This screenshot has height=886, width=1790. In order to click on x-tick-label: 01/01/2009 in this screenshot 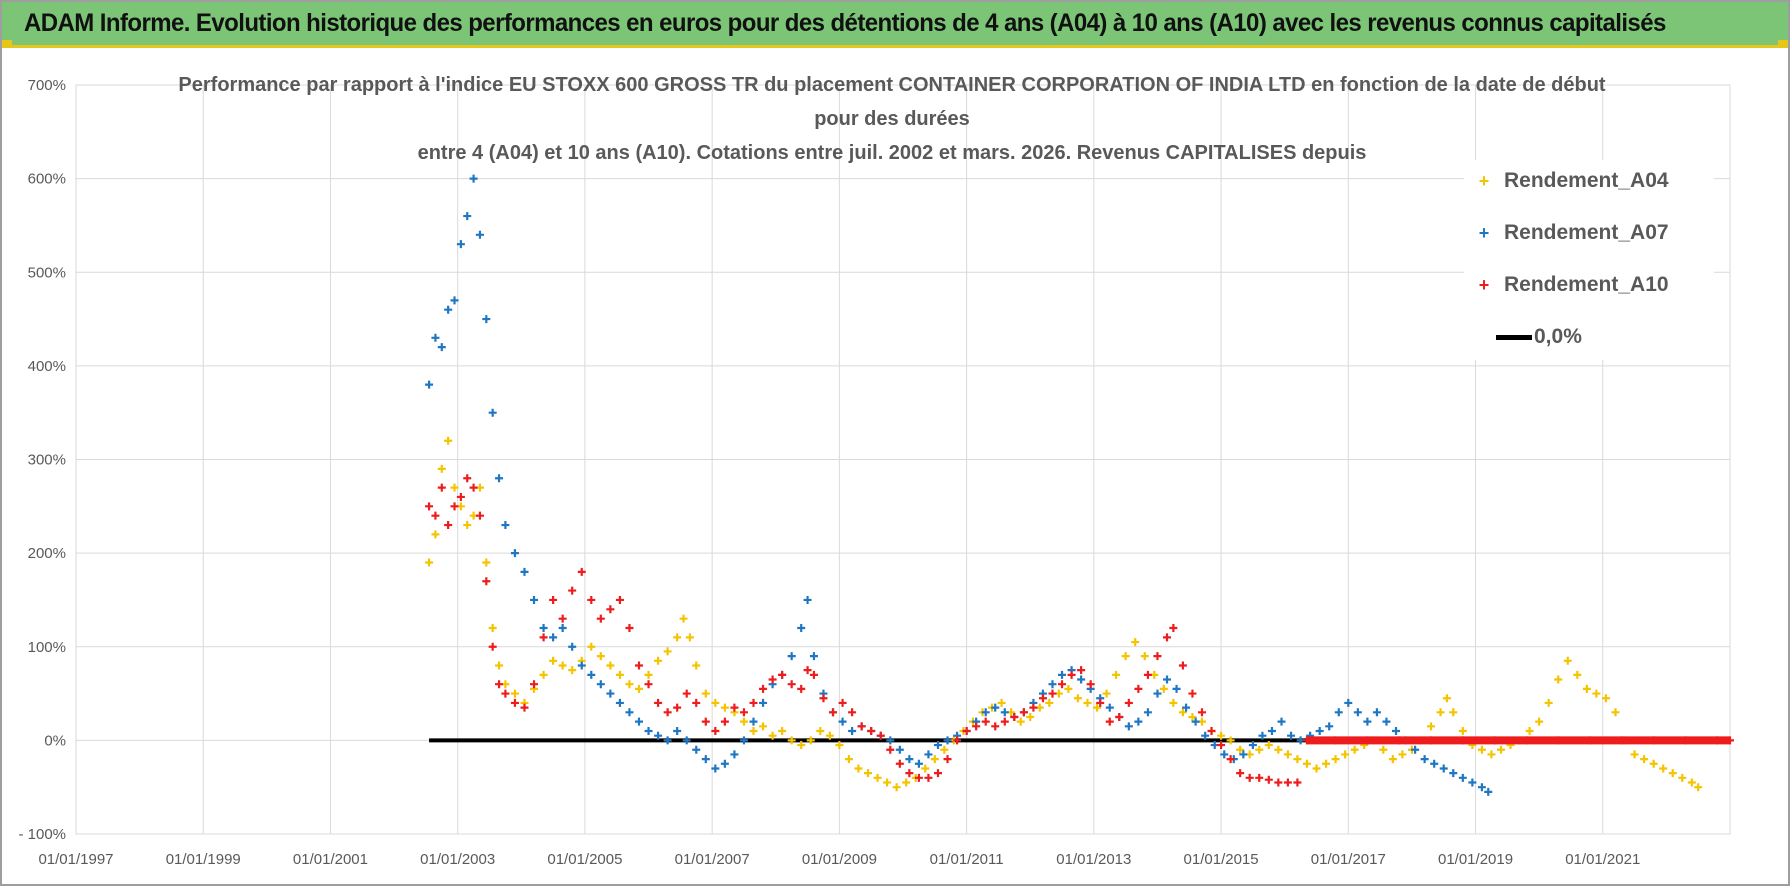, I will do `click(839, 859)`.